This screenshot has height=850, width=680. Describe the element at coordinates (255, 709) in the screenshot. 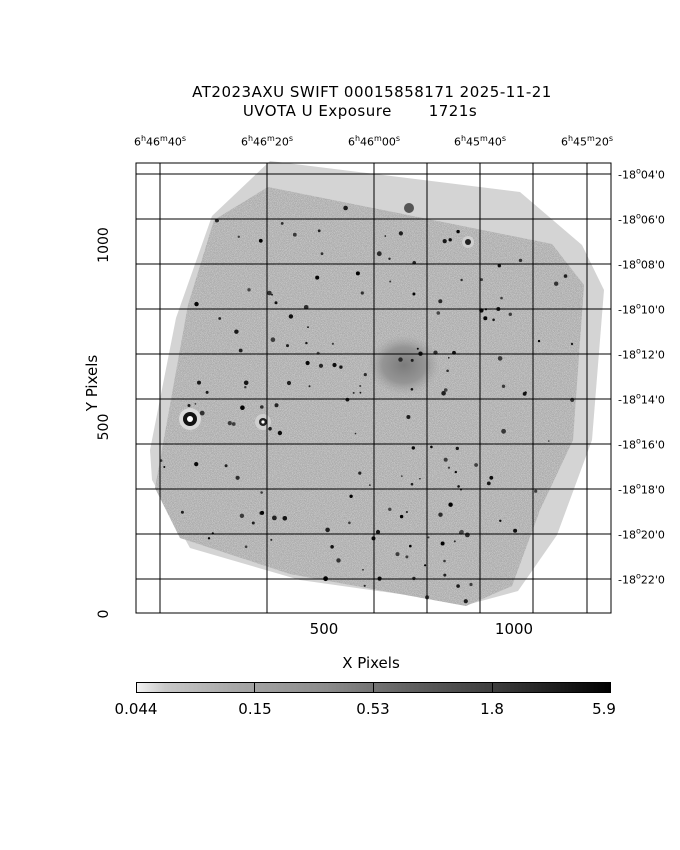

I see `colorbar-label-2: 0.15` at that location.